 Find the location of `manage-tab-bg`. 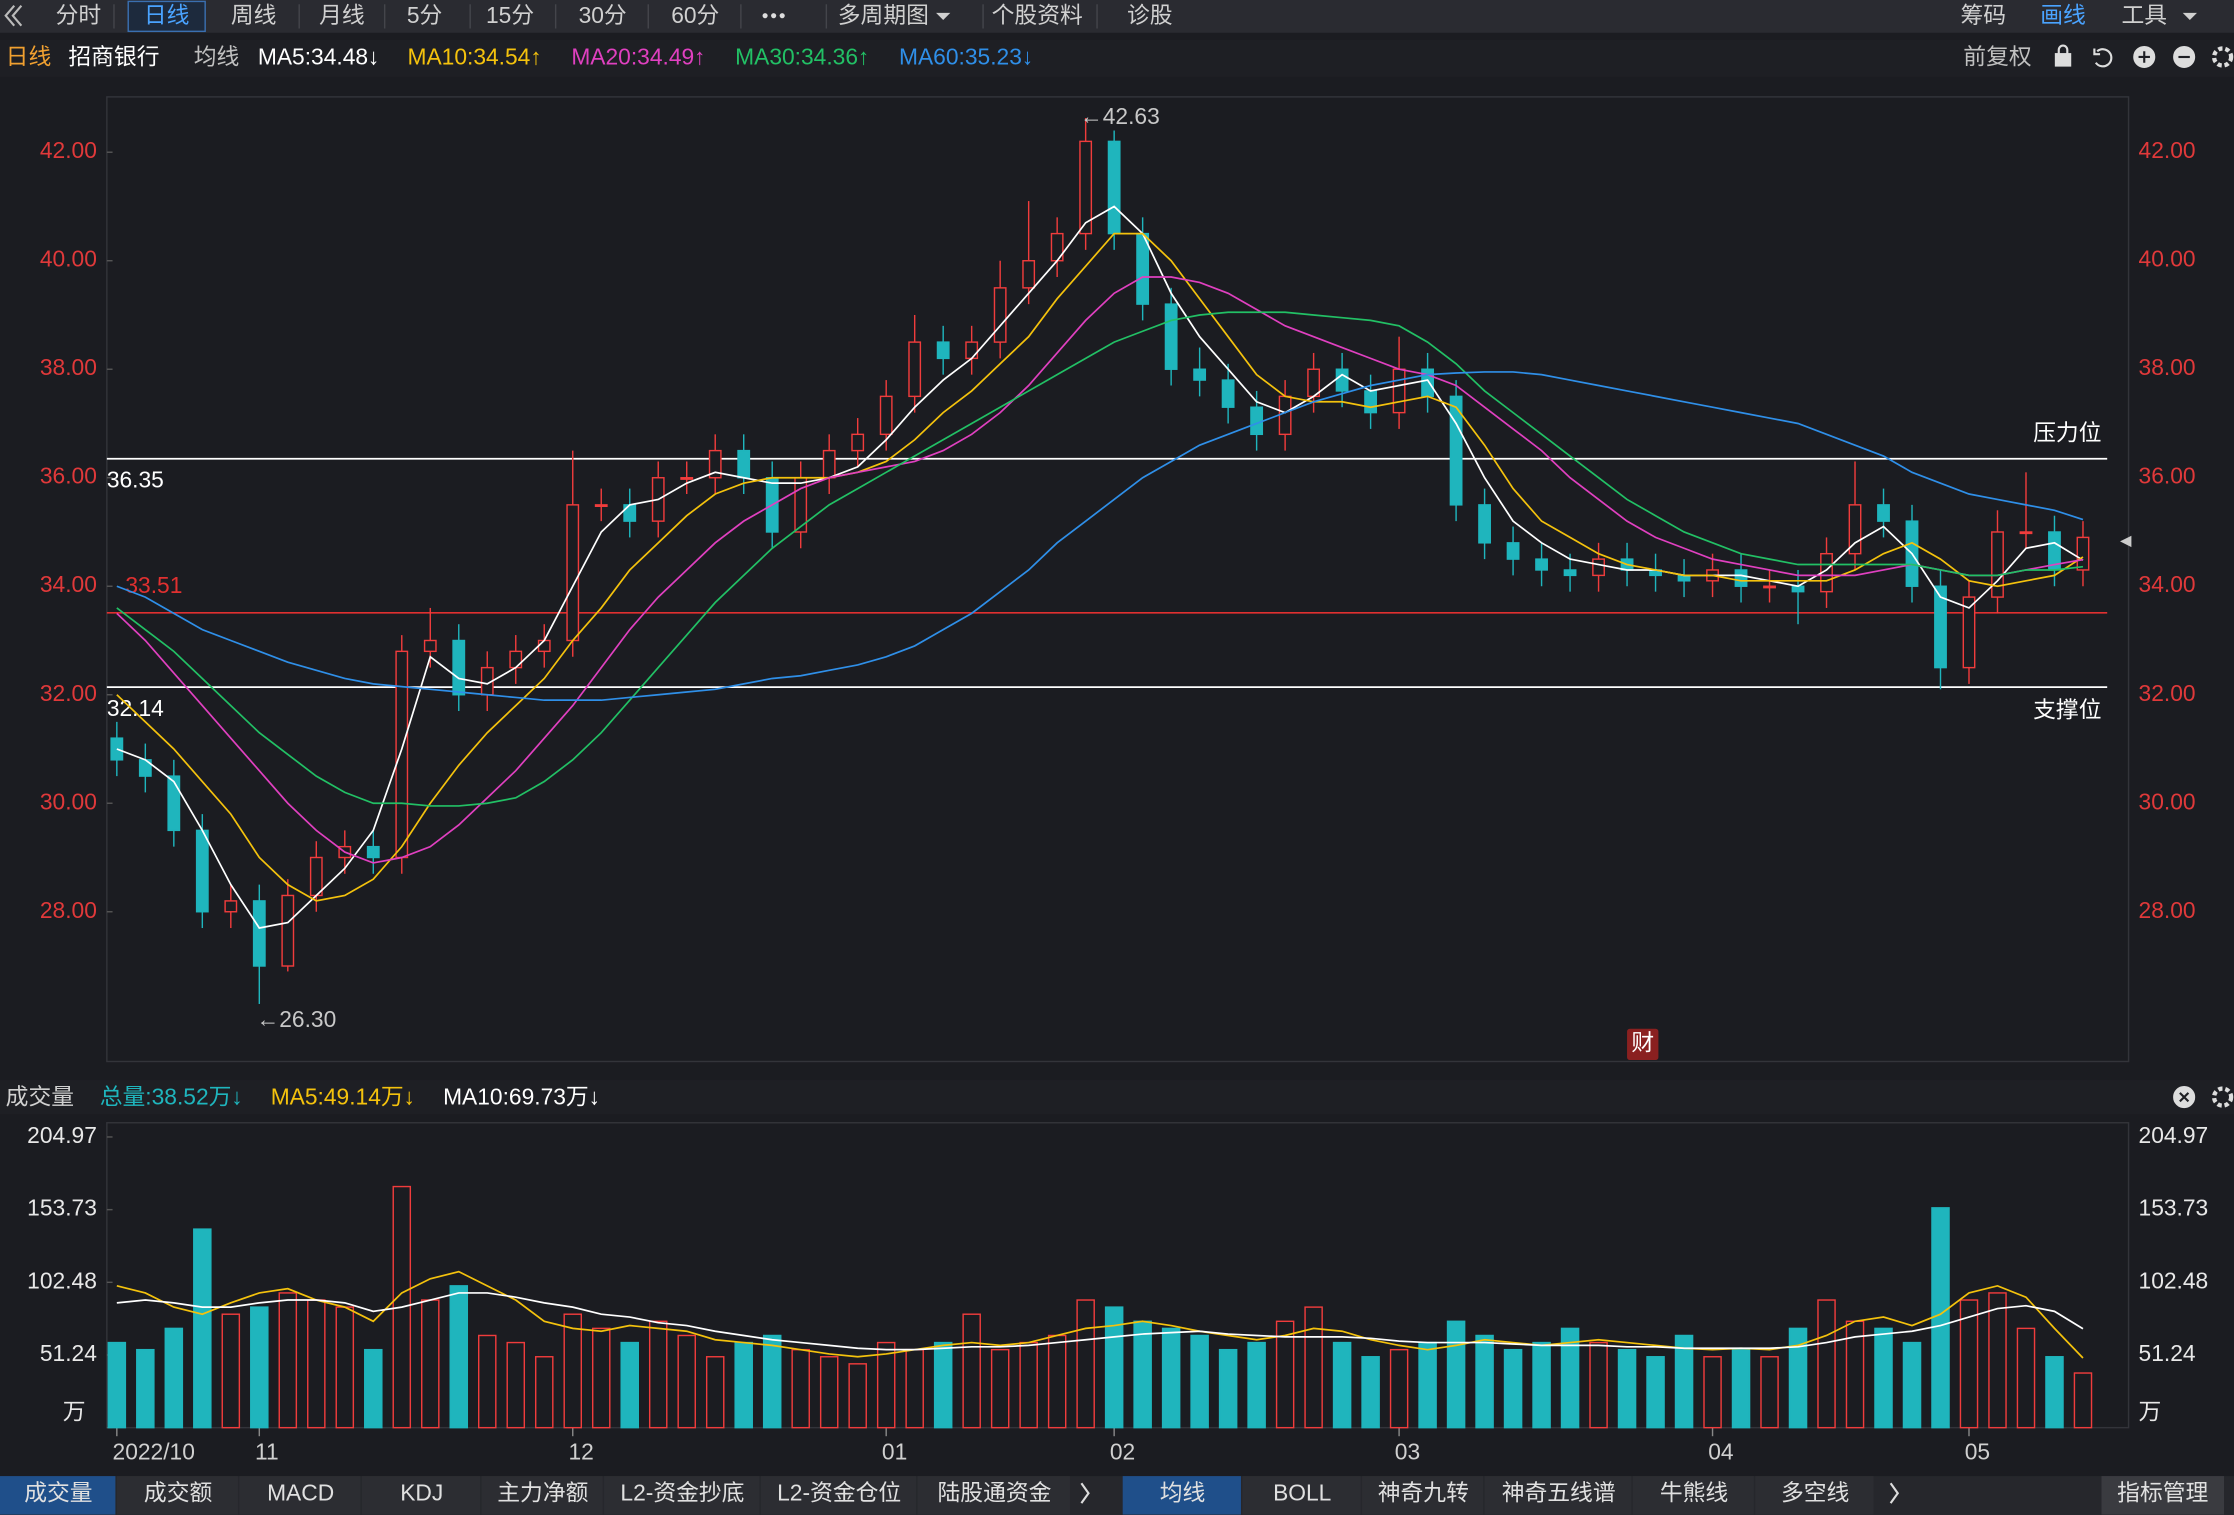

manage-tab-bg is located at coordinates (2163, 1495).